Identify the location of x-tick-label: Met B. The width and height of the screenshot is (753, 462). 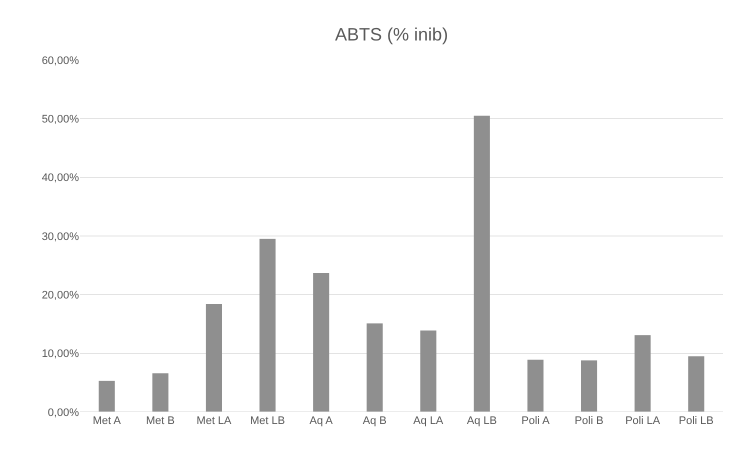
(160, 421).